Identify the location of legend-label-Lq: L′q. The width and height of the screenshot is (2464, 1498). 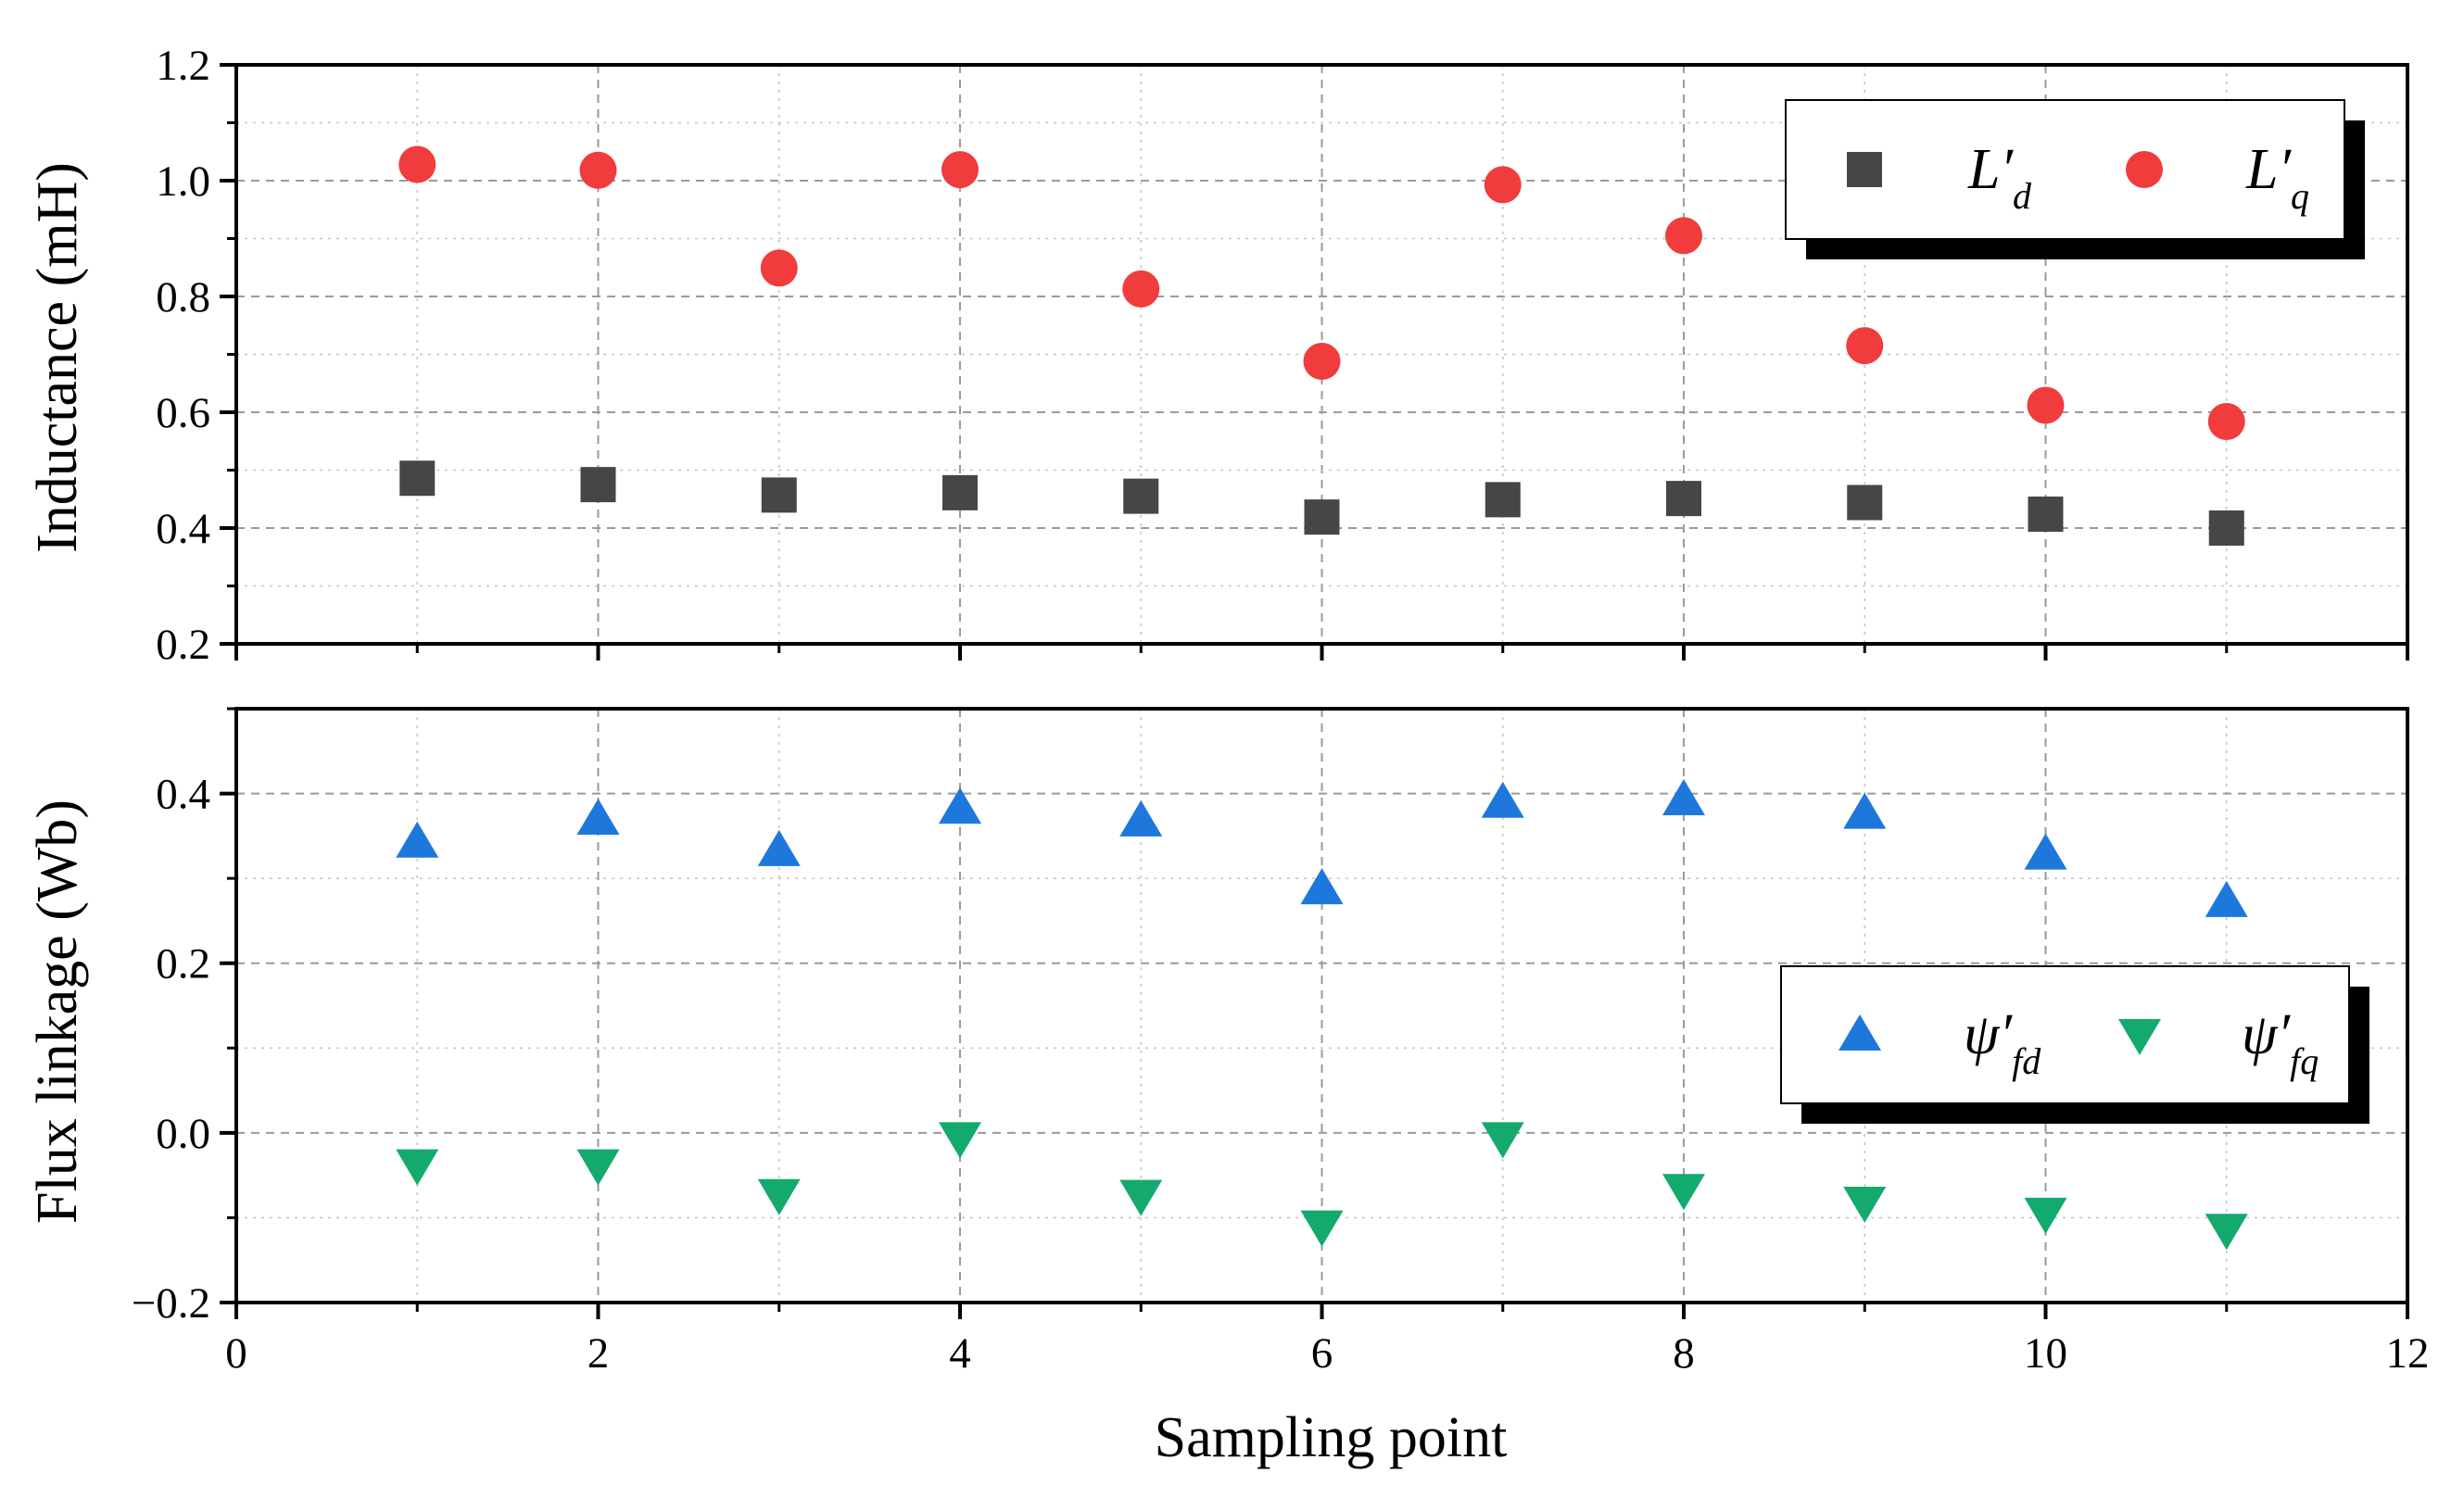
(2277, 178).